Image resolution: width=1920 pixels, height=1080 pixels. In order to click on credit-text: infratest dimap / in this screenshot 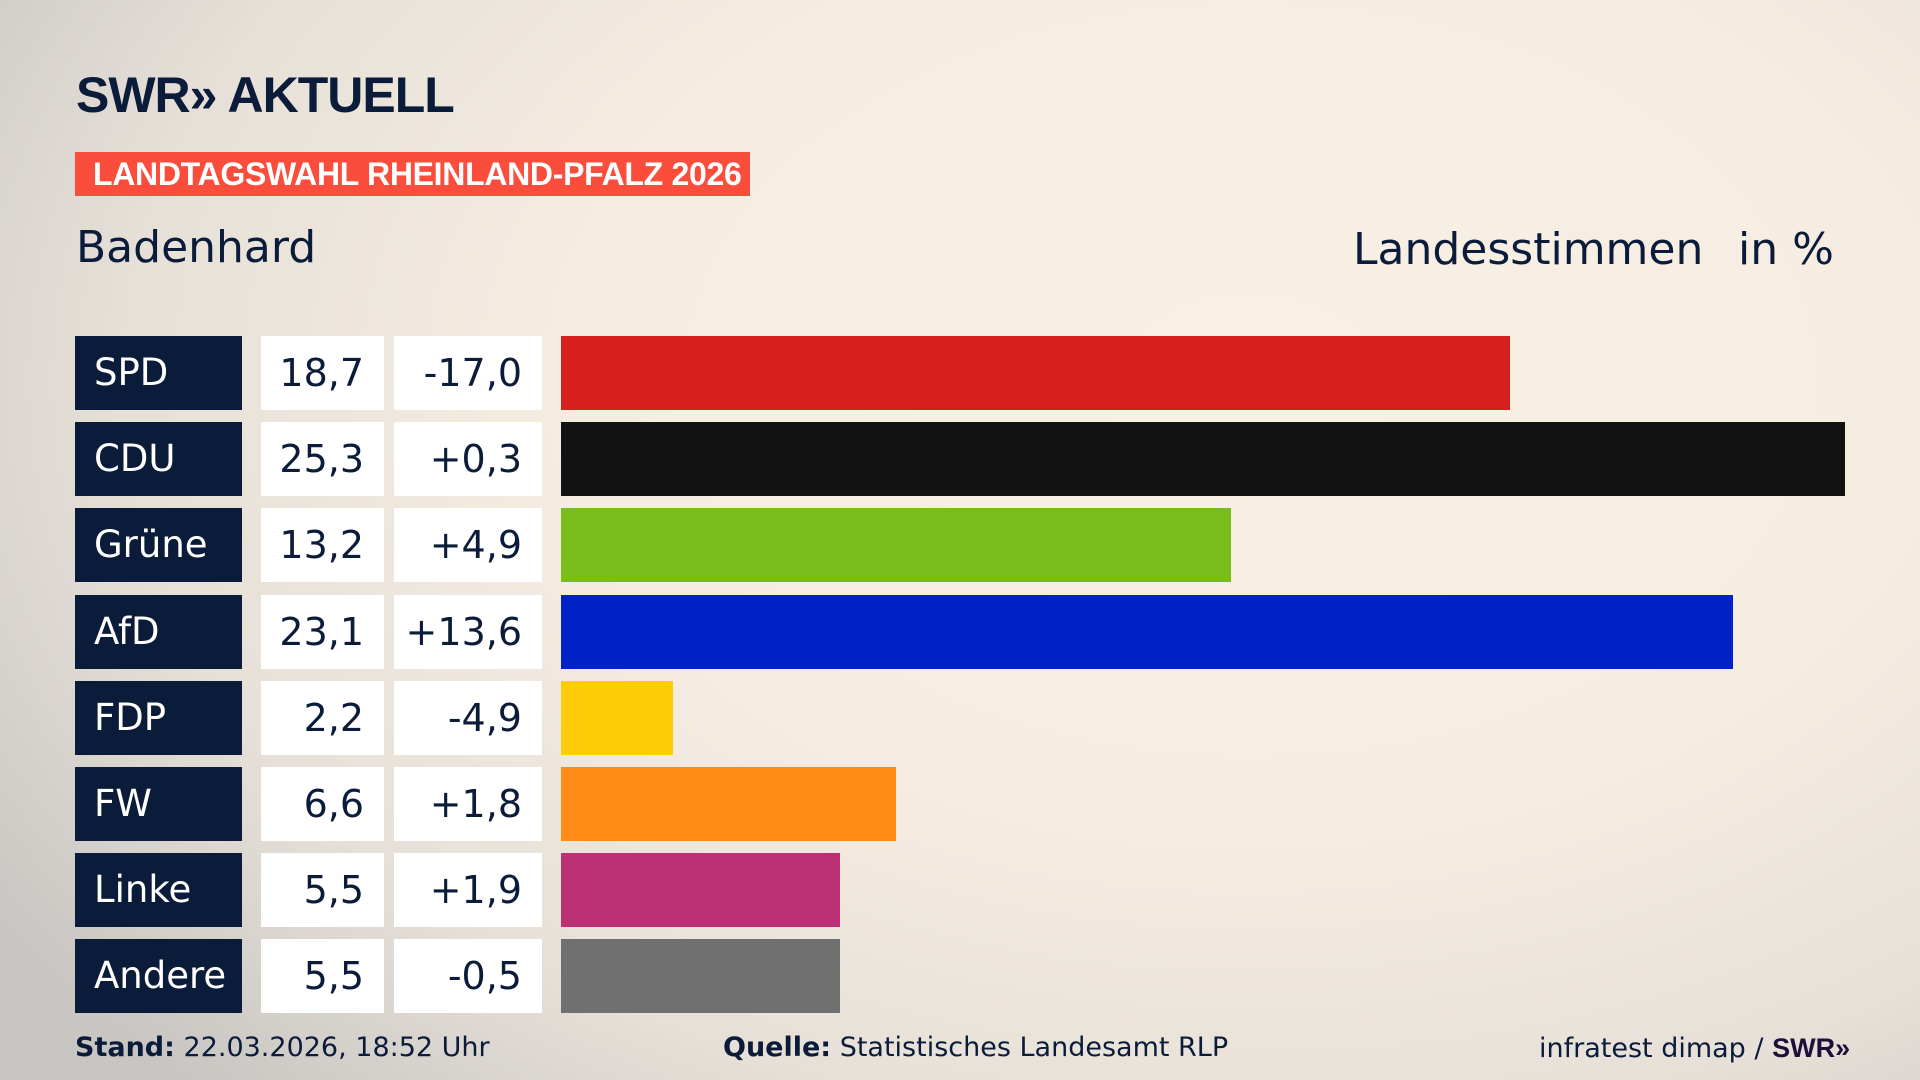, I will do `click(1656, 1048)`.